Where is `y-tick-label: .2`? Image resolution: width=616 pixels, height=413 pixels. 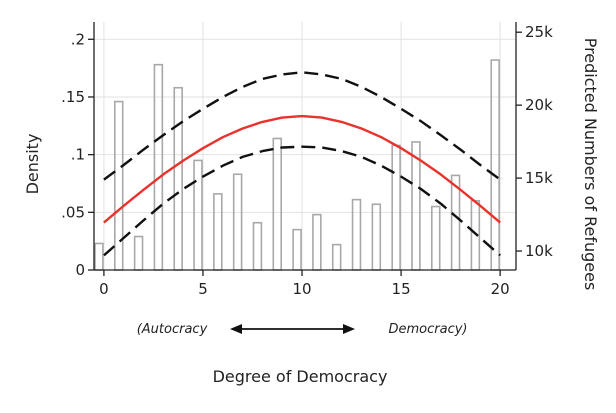 y-tick-label: .2 is located at coordinates (78, 39).